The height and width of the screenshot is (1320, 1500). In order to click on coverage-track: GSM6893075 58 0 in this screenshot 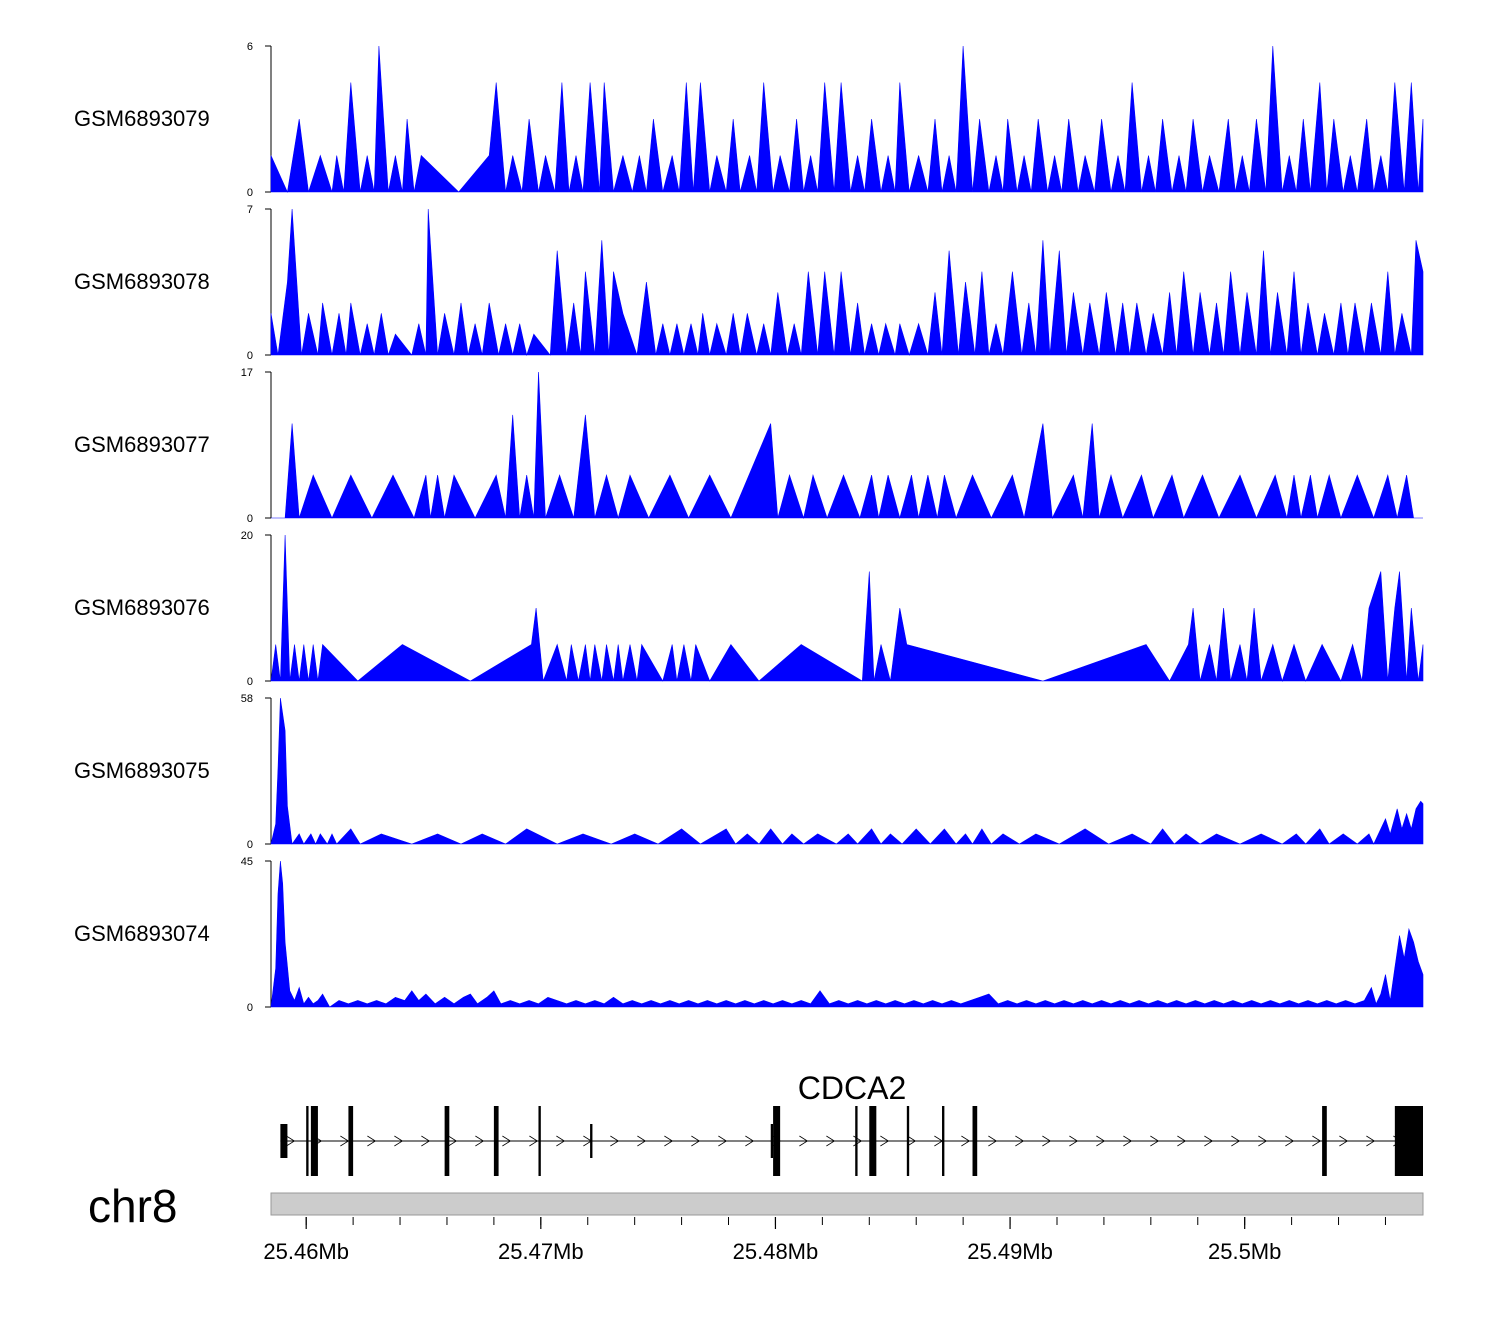, I will do `click(749, 772)`.